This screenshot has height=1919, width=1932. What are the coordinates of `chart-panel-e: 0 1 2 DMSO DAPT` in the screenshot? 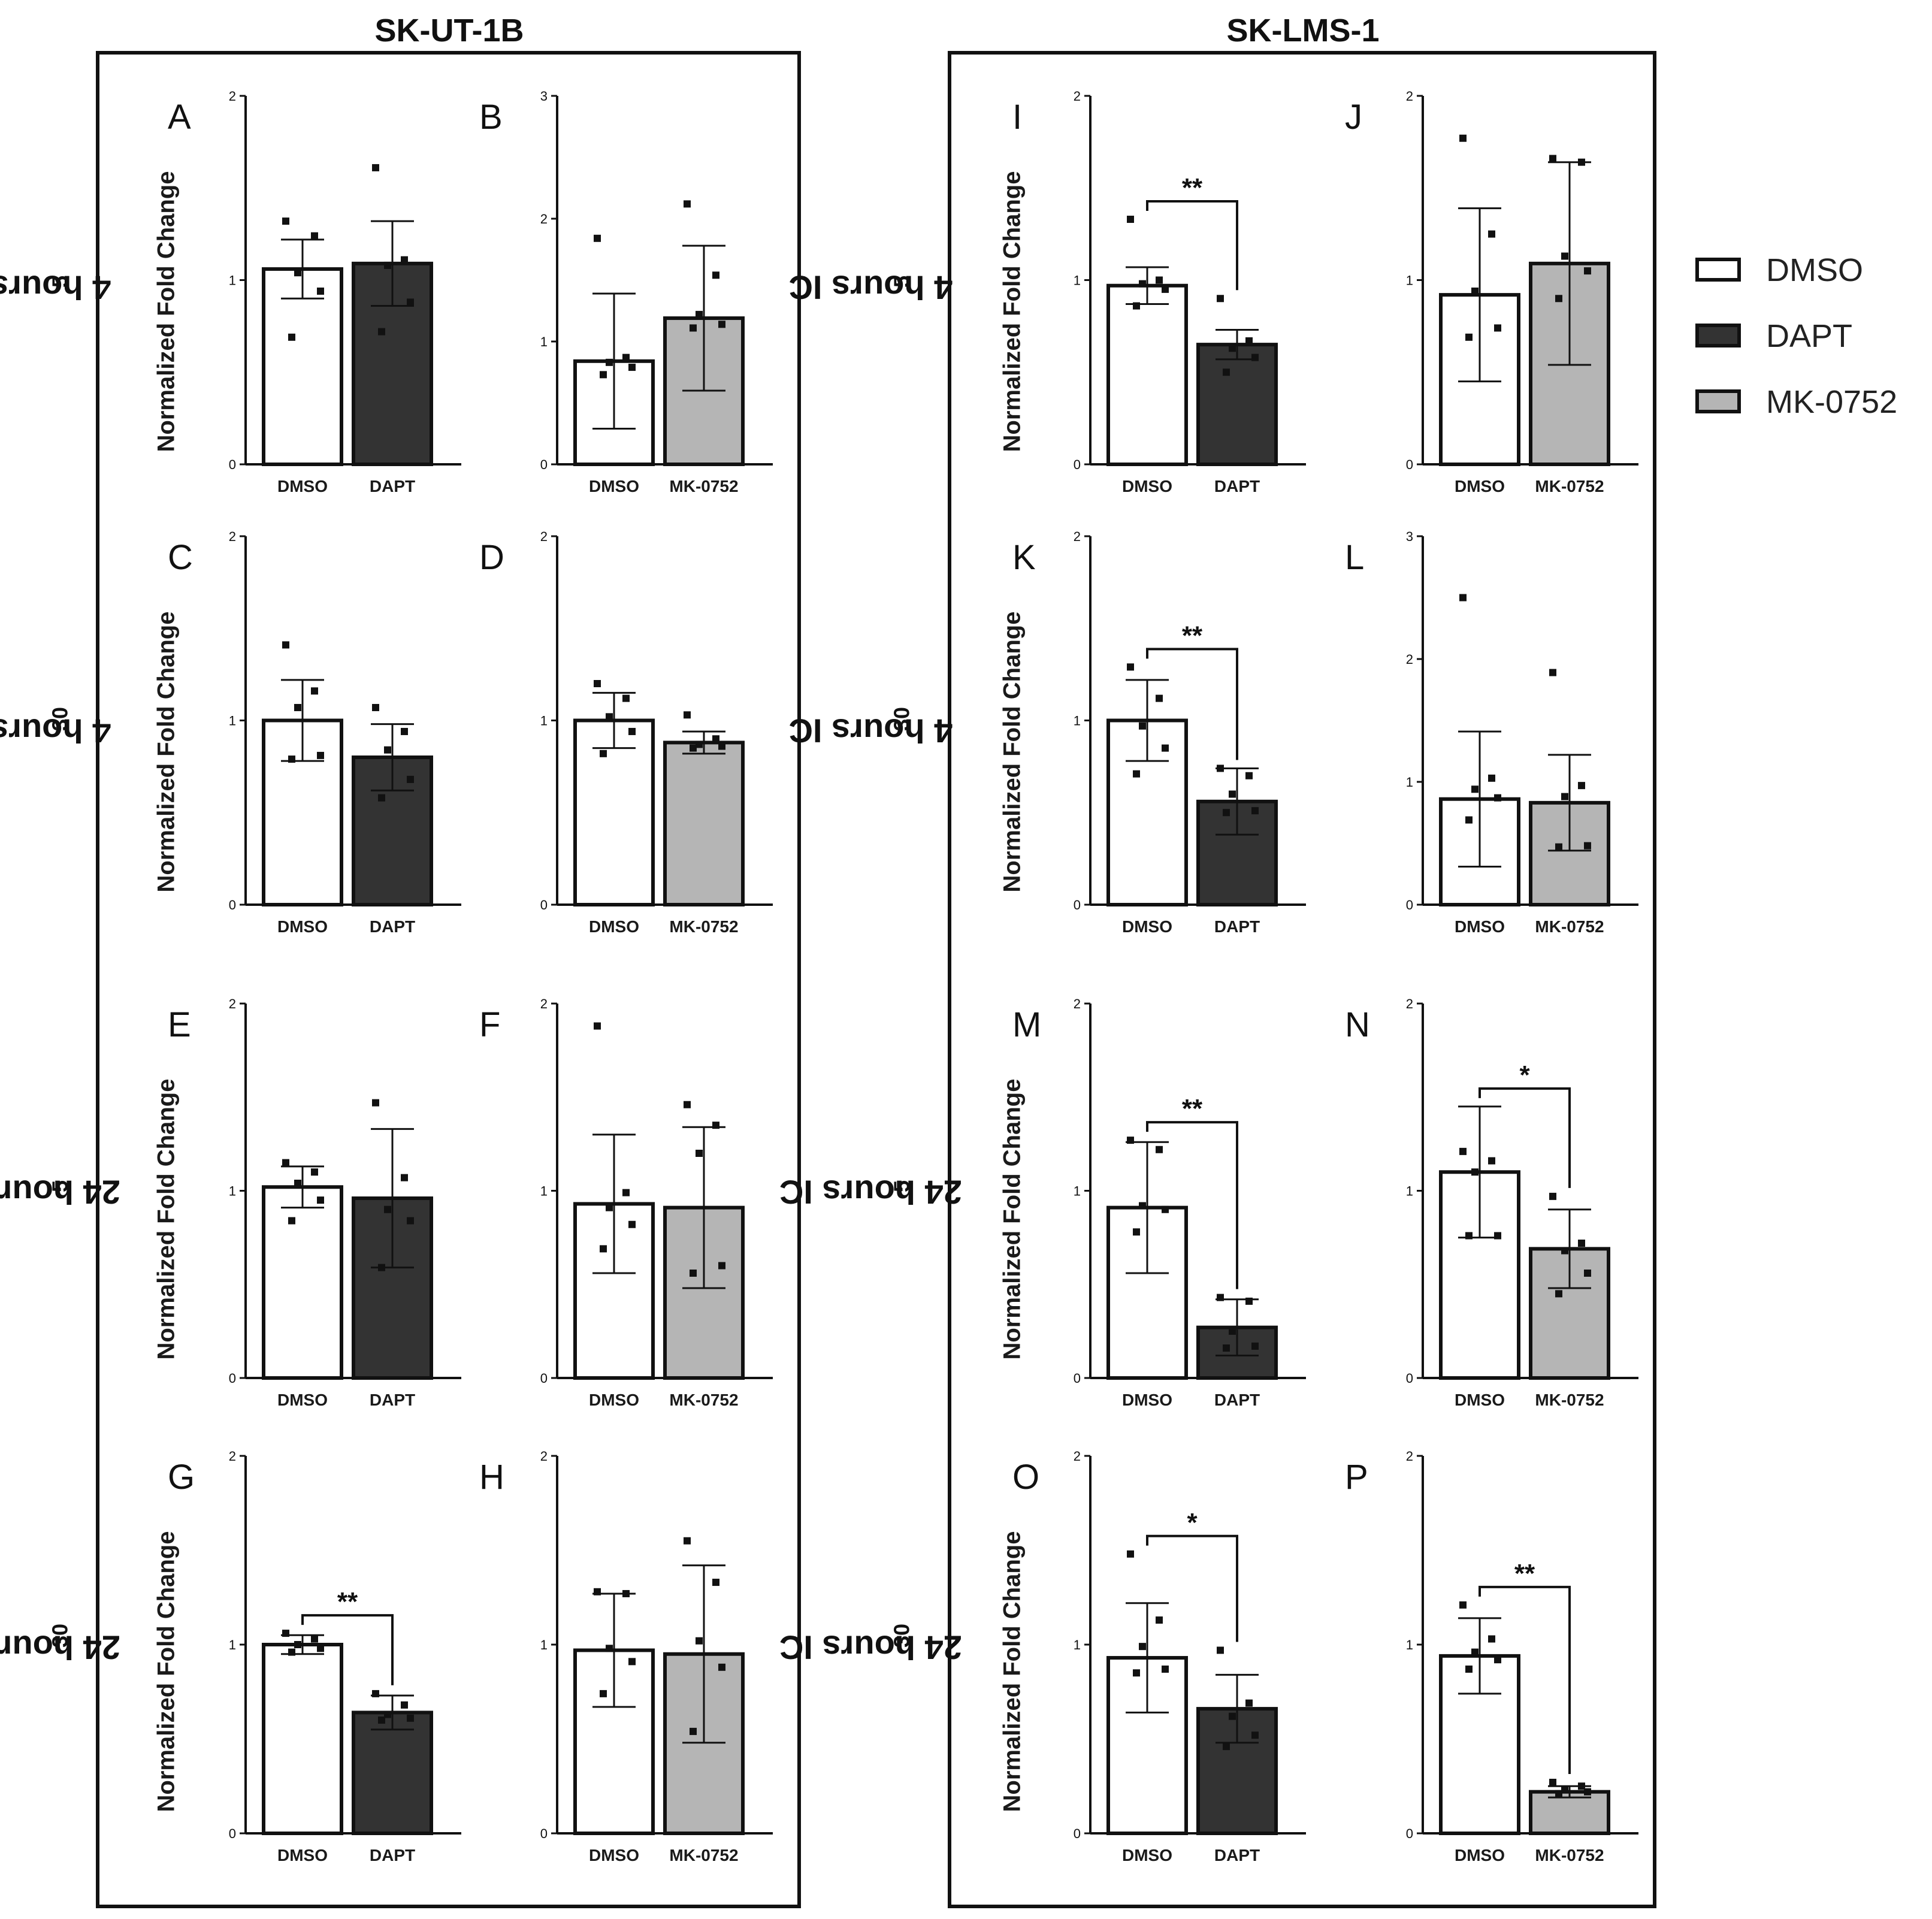 It's located at (345, 1202).